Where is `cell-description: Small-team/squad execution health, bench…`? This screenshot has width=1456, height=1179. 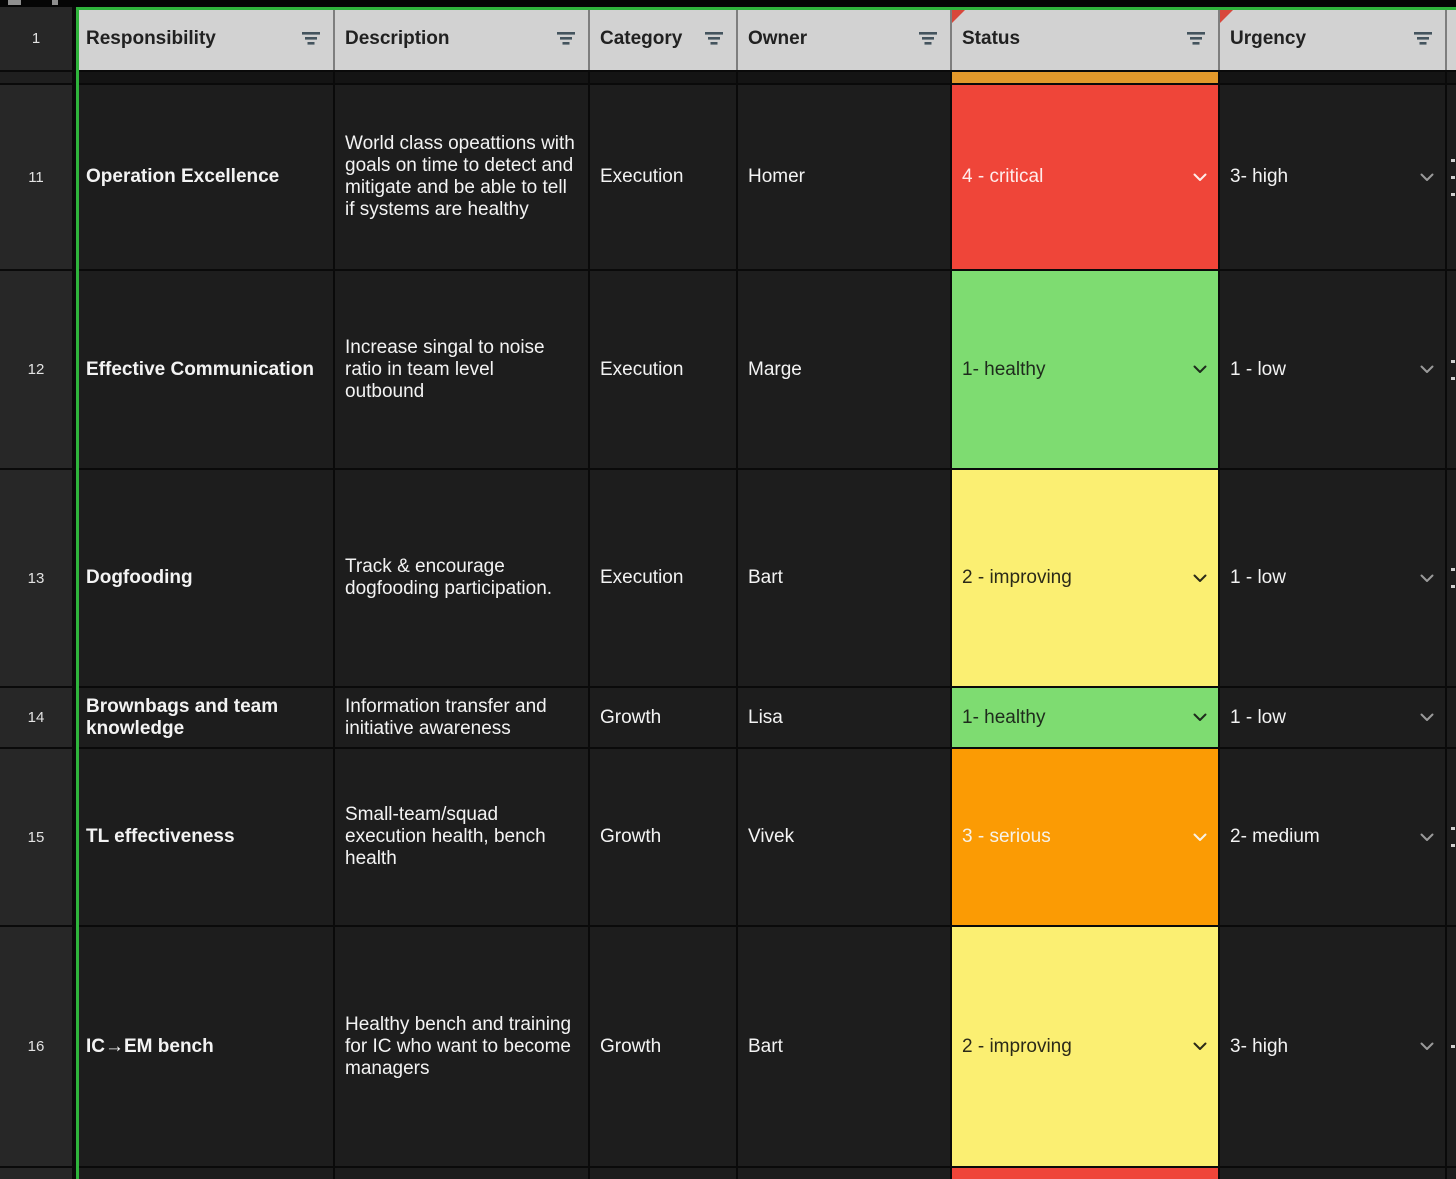 cell-description: Small-team/squad execution health, bench… is located at coordinates (462, 837).